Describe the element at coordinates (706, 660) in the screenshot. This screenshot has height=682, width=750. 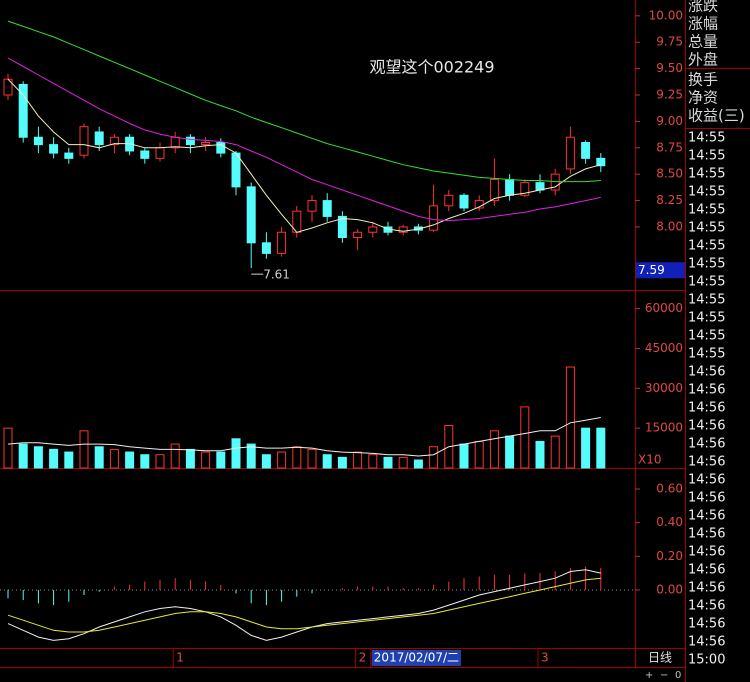
I see `close-time: 15:00` at that location.